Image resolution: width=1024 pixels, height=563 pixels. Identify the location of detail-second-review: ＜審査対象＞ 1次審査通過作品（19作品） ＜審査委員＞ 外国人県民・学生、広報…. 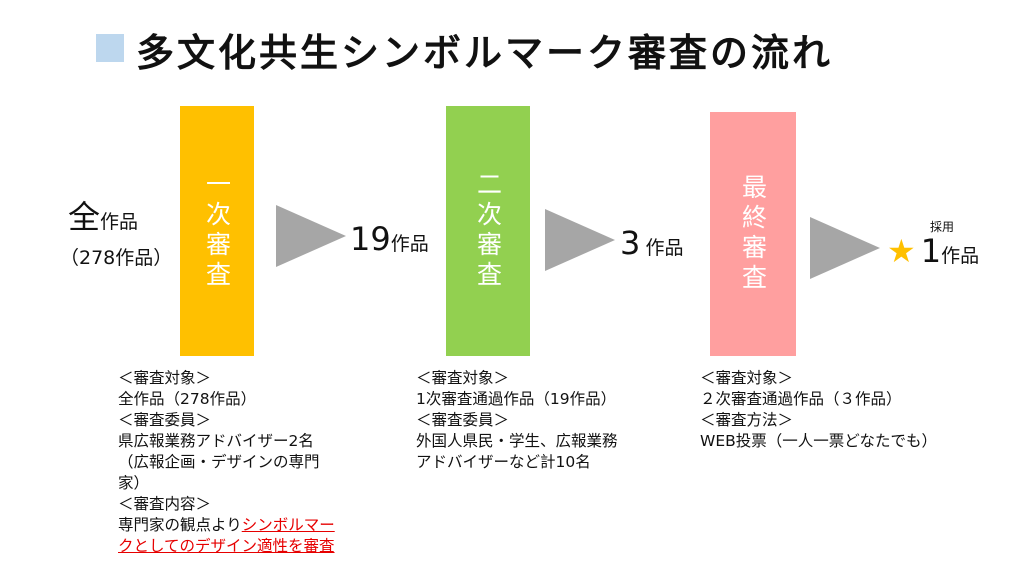
(517, 420).